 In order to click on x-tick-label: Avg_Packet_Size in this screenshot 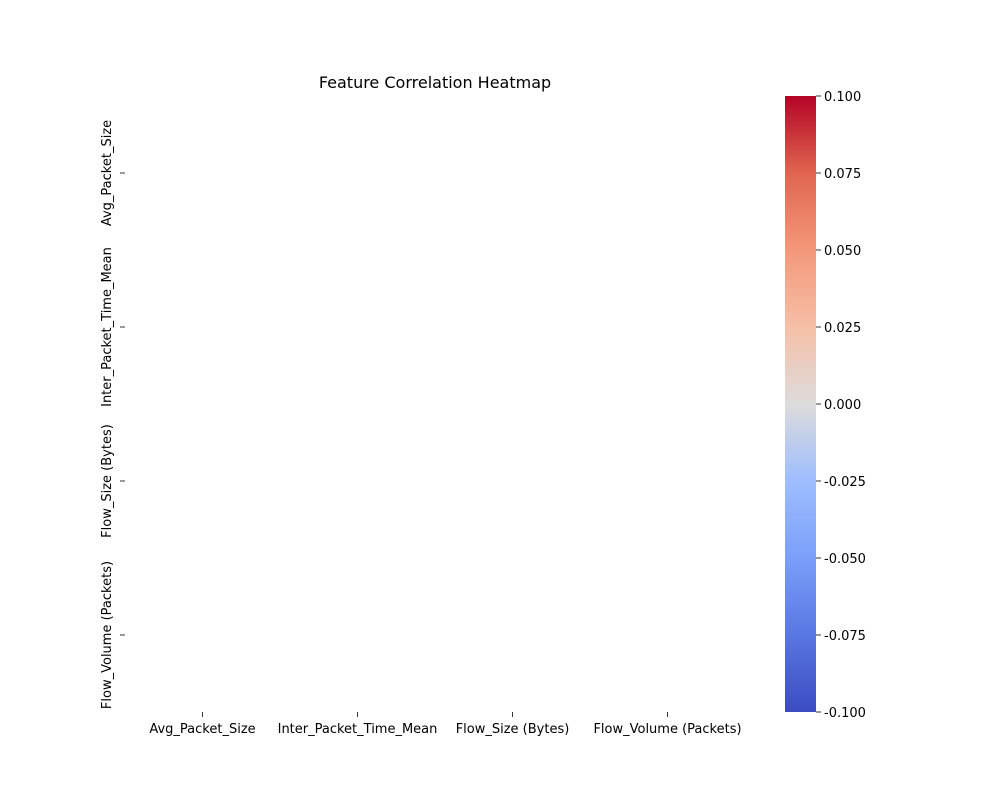, I will do `click(202, 729)`.